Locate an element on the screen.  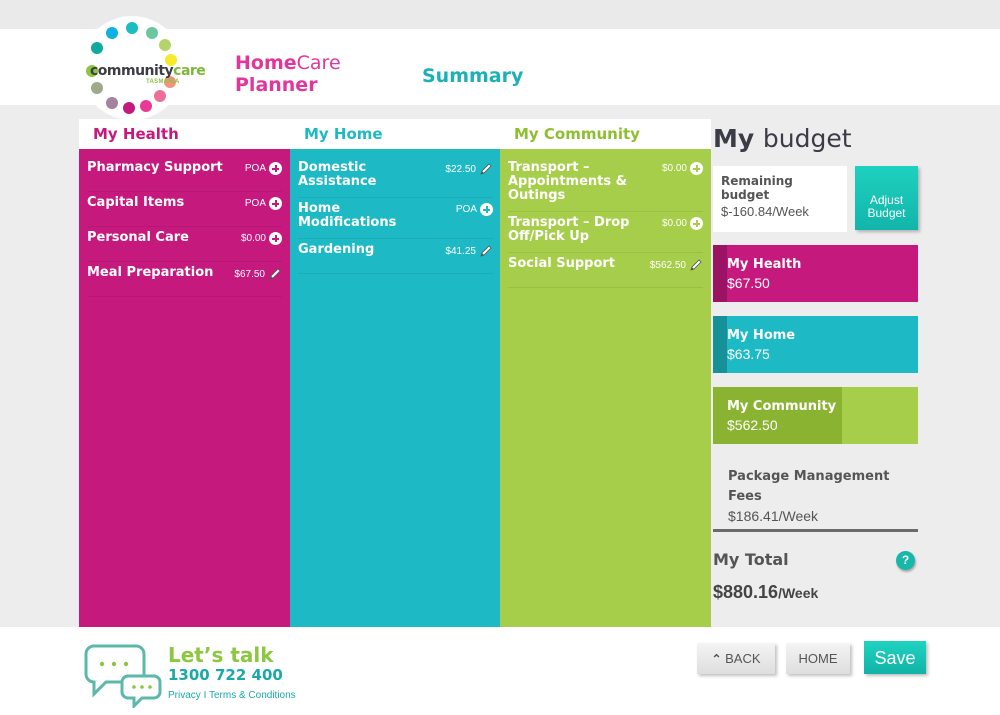
service-item: Meal Preparation $67.50 is located at coordinates (184, 279).